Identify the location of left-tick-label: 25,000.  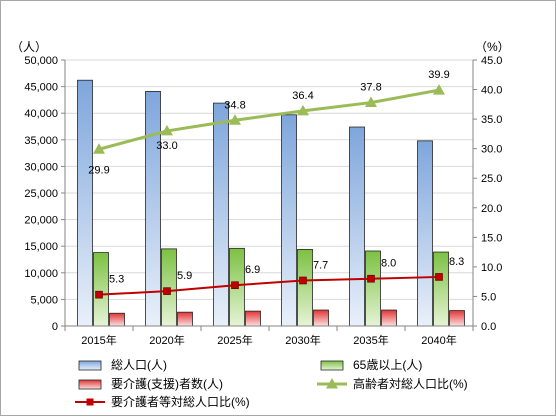
(41, 194).